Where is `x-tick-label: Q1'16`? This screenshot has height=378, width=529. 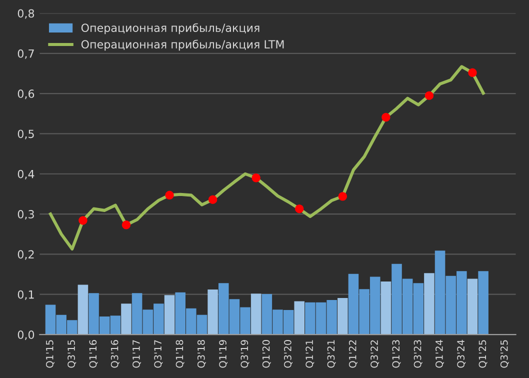
x-tick-label: Q1'16 is located at coordinates (93, 354).